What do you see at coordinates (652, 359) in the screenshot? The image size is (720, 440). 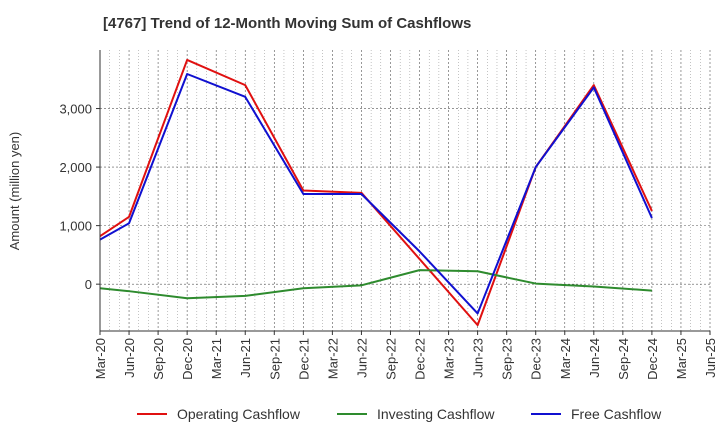 I see `x-tick-label: Dec-24` at bounding box center [652, 359].